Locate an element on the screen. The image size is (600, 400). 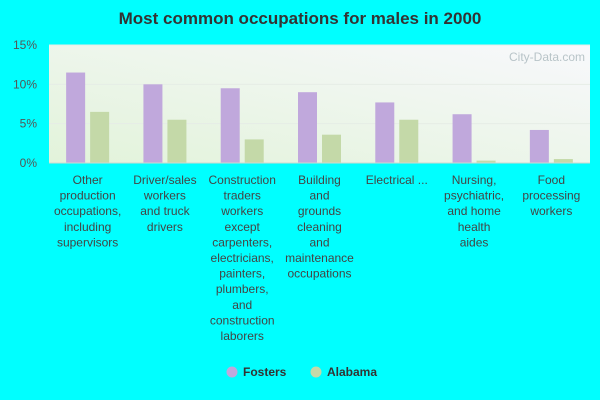
legend-label-fosters: Fosters is located at coordinates (265, 372).